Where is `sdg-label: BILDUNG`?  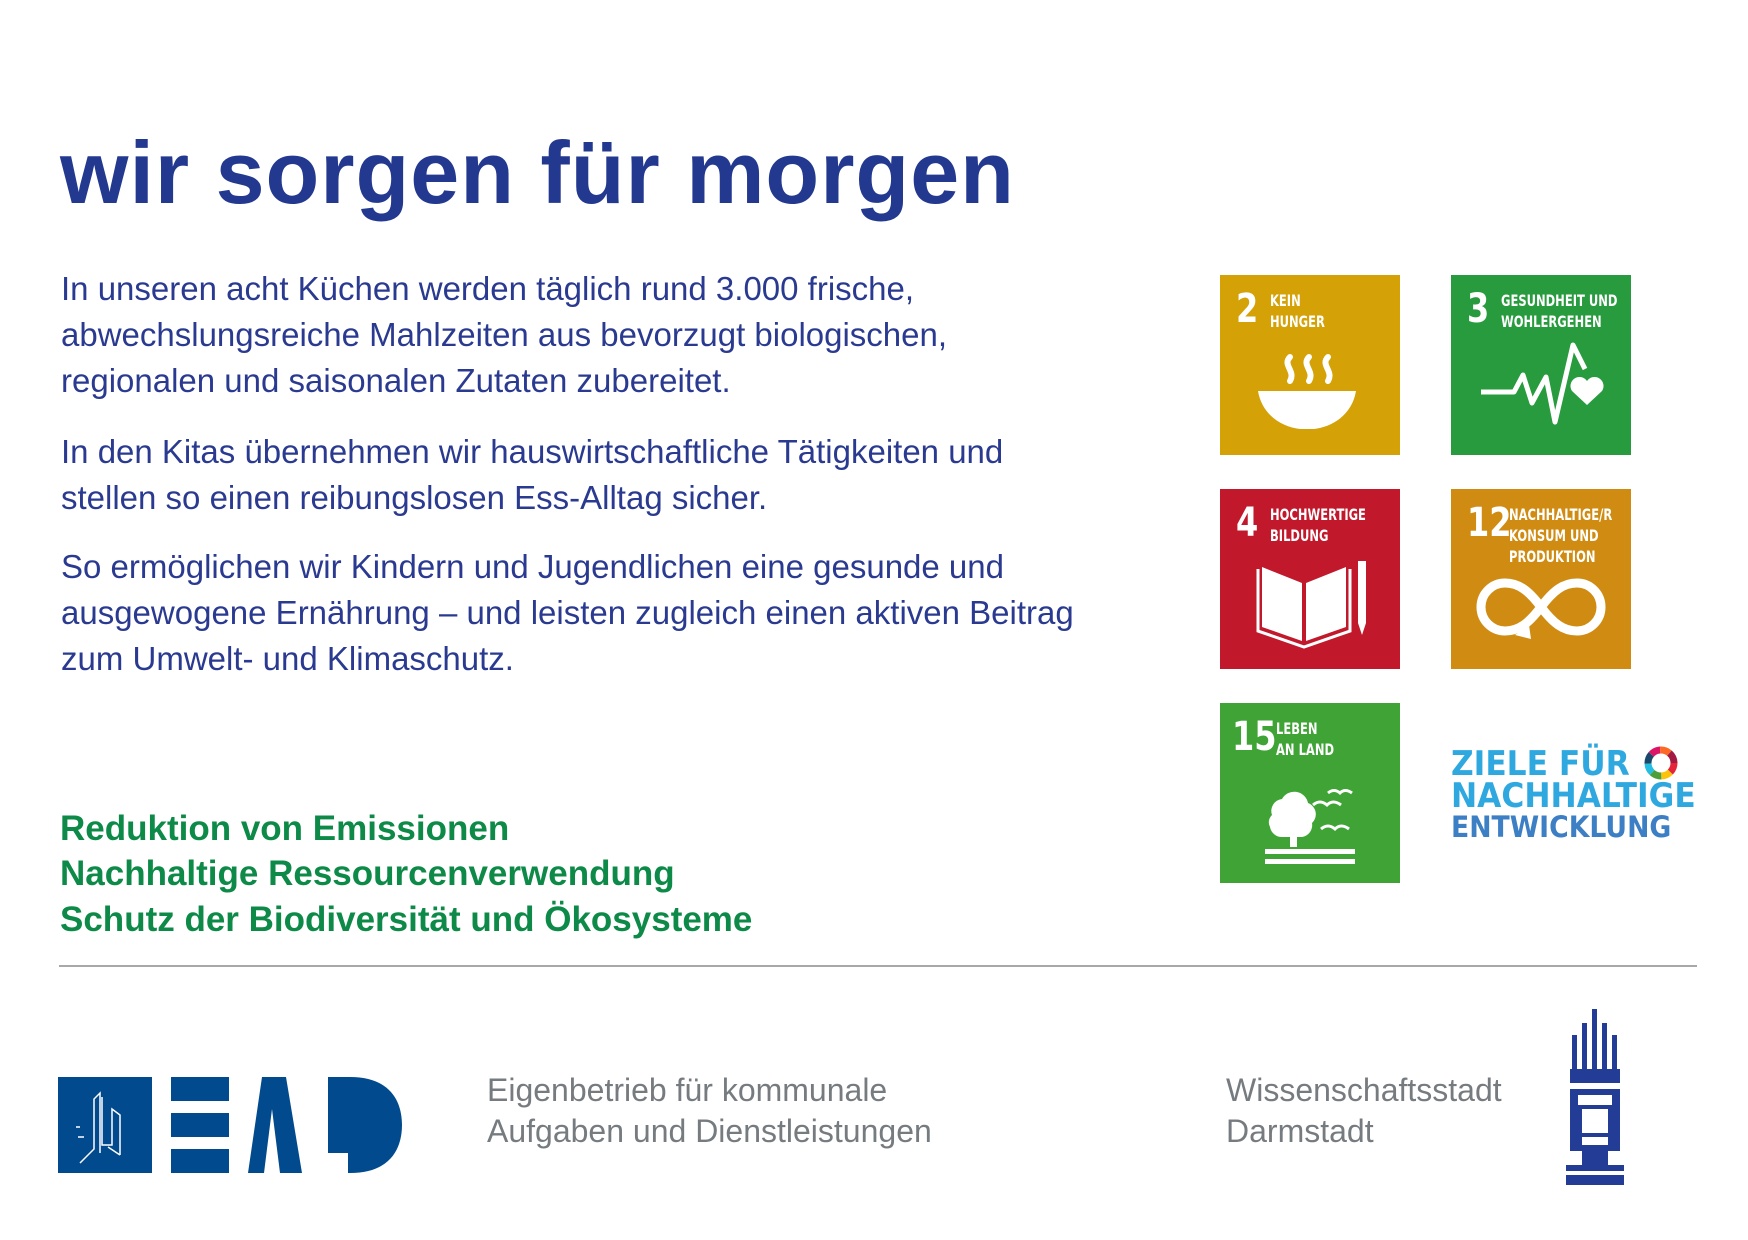 sdg-label: BILDUNG is located at coordinates (1299, 535).